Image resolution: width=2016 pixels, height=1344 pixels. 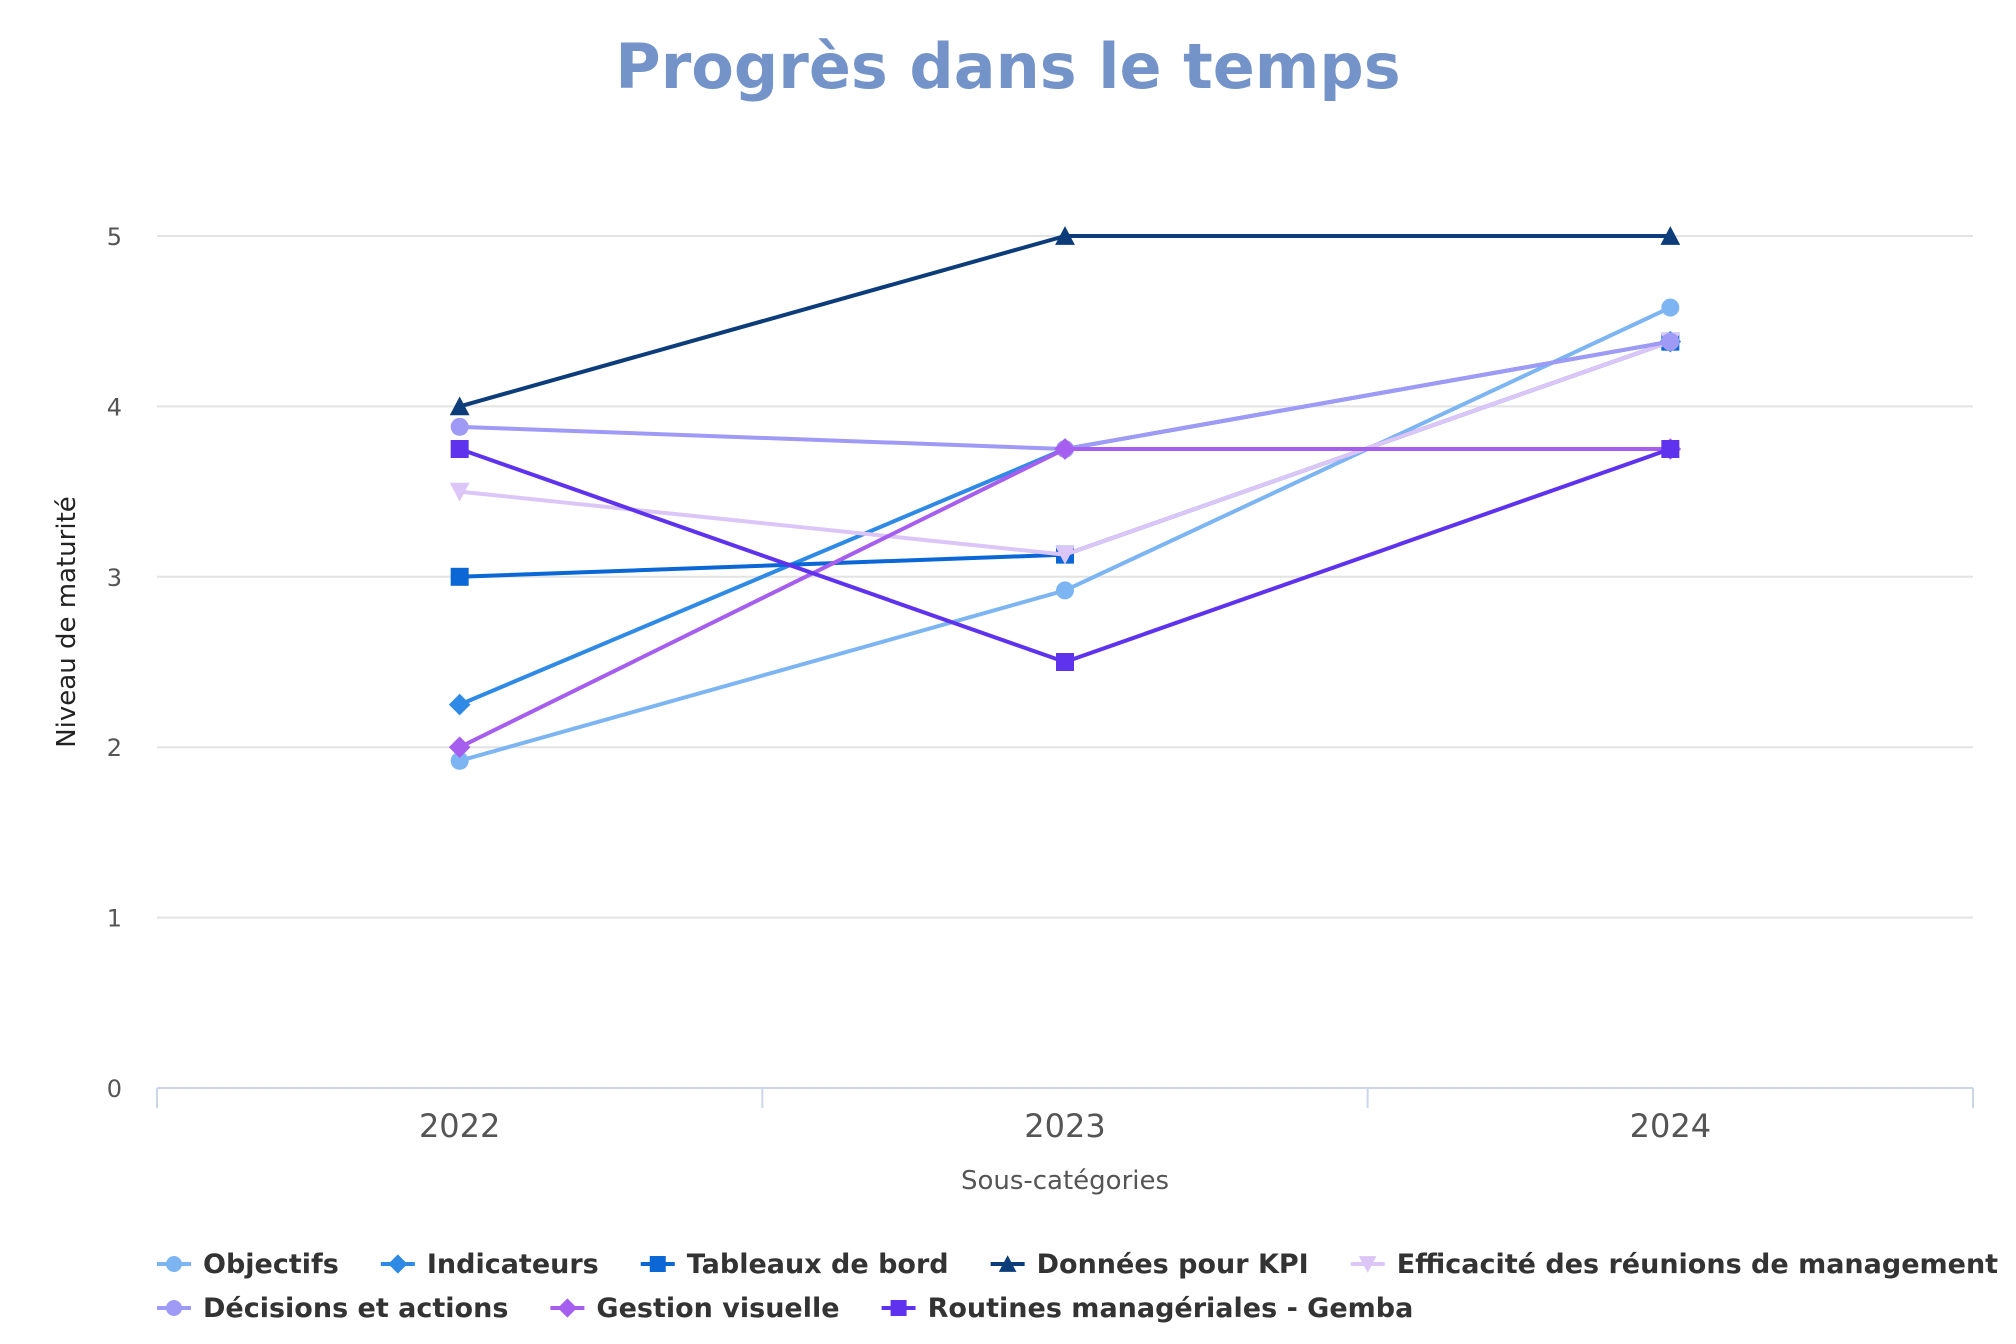 What do you see at coordinates (1171, 1308) in the screenshot?
I see `legend-label: Routines managériales - Gemba` at bounding box center [1171, 1308].